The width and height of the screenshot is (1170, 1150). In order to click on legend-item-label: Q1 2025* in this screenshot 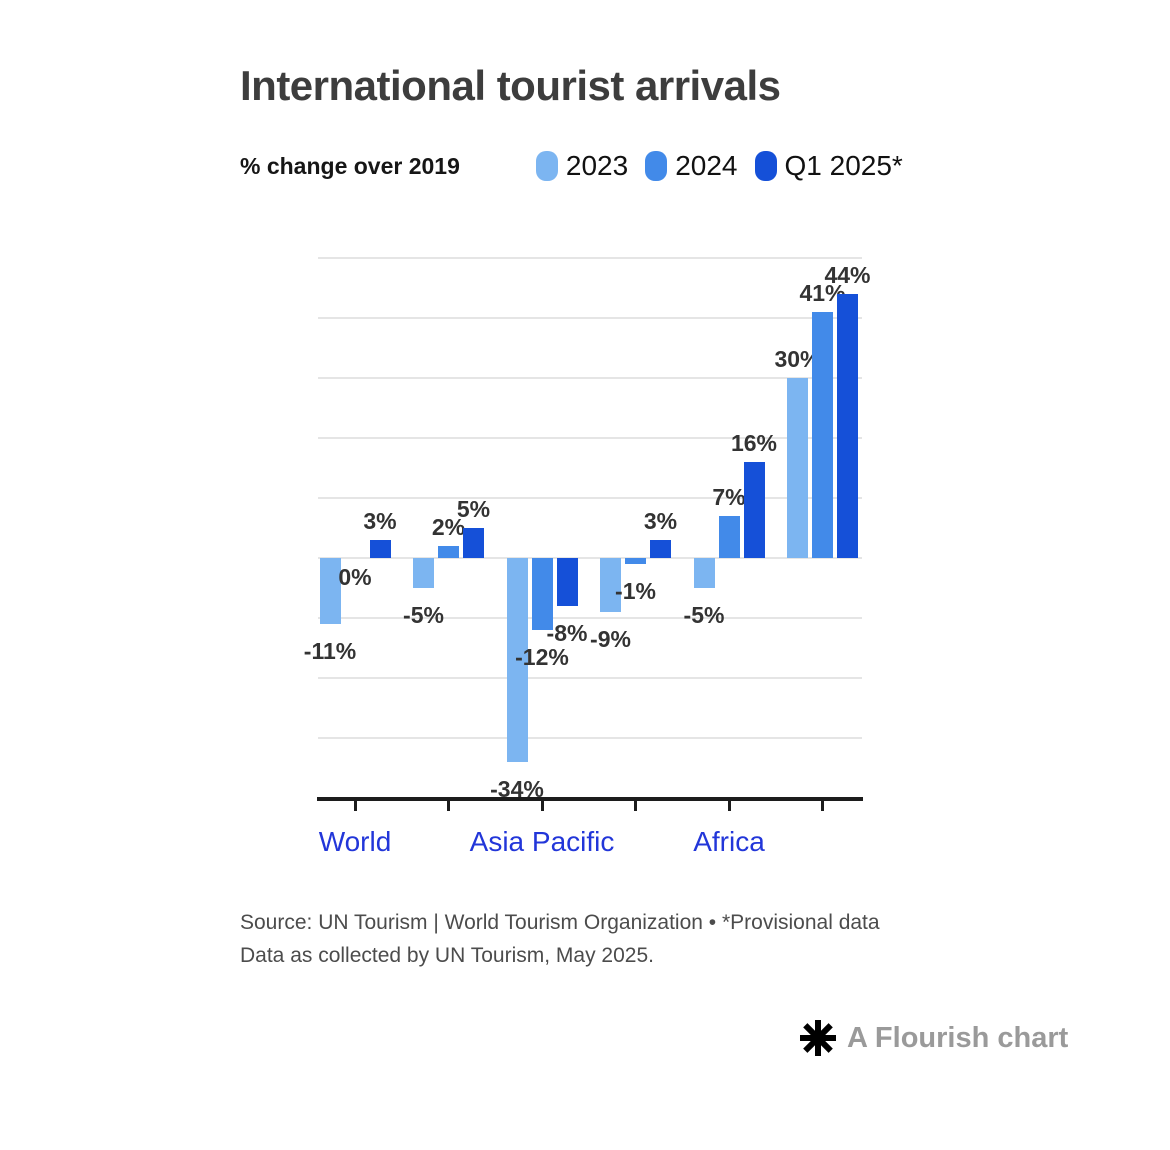, I will do `click(843, 165)`.